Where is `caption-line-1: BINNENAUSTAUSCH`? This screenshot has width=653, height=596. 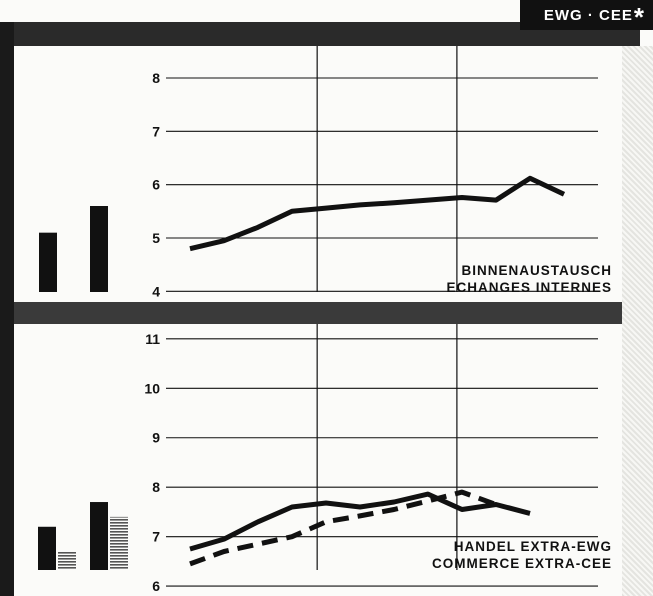 caption-line-1: BINNENAUSTAUSCH is located at coordinates (536, 270).